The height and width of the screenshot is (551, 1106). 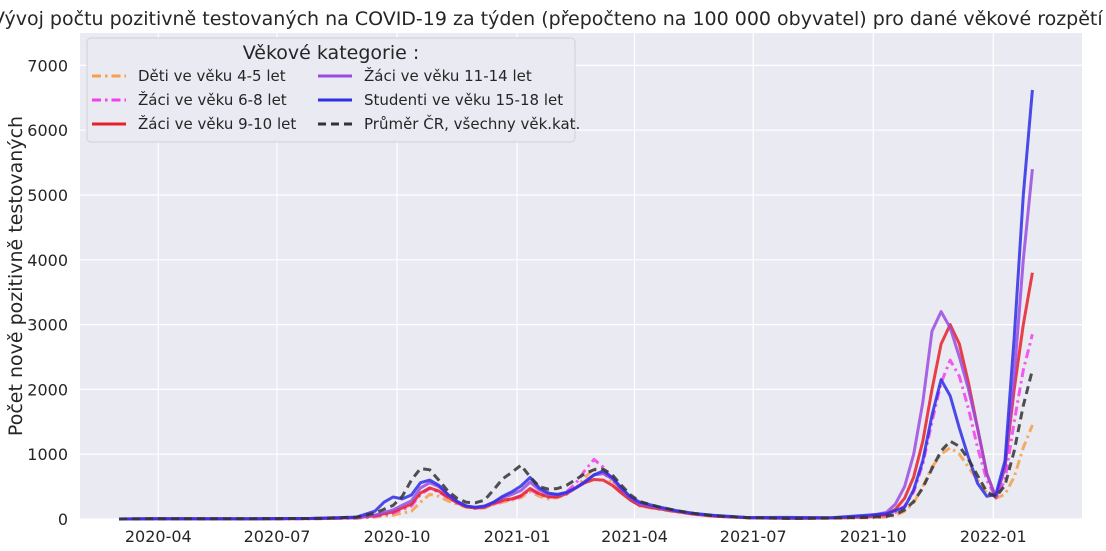 I want to click on legend-label-4: Žáci ve věku 11-14 let, so click(x=448, y=75).